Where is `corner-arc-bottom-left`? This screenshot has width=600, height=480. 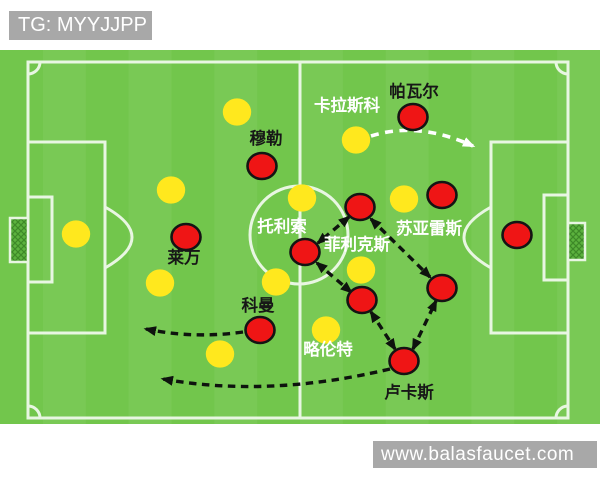
corner-arc-bottom-left is located at coordinates (34, 411).